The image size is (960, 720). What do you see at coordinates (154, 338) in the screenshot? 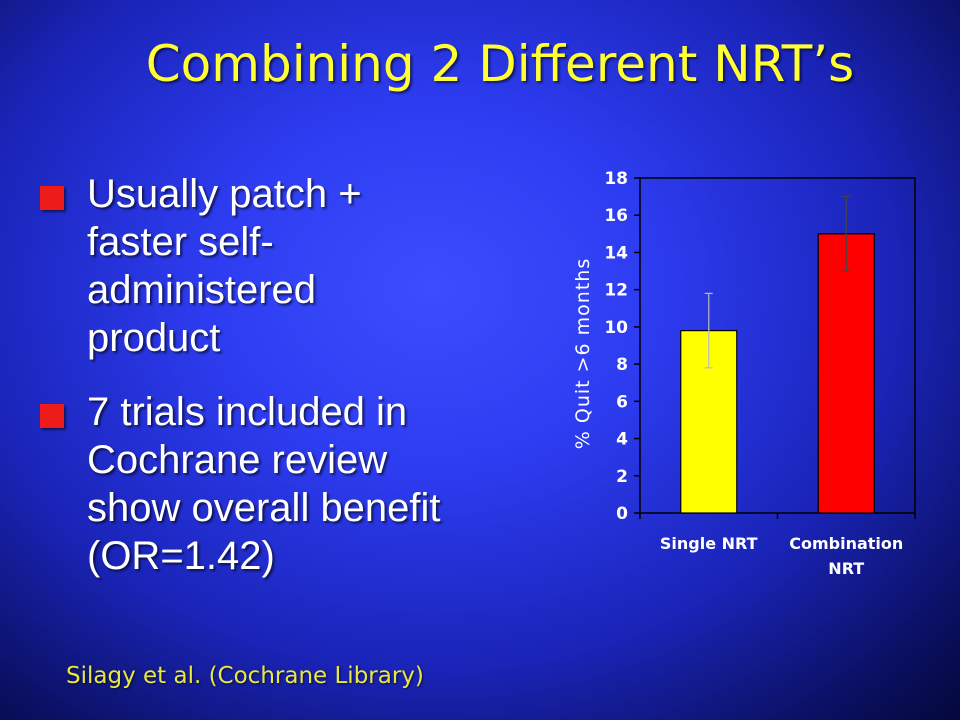
I see `bullet-line: product` at bounding box center [154, 338].